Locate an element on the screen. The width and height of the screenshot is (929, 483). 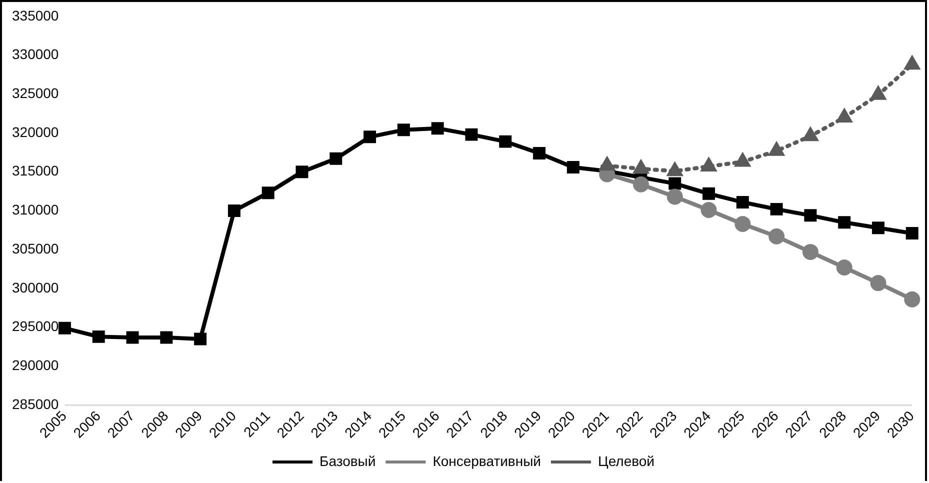
y-tick-label: 315000 is located at coordinates (35, 170).